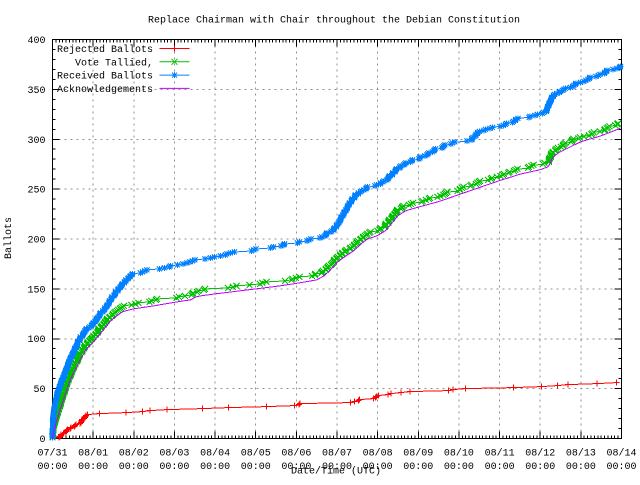  What do you see at coordinates (500, 454) in the screenshot?
I see `svg-text: 08/11` at bounding box center [500, 454].